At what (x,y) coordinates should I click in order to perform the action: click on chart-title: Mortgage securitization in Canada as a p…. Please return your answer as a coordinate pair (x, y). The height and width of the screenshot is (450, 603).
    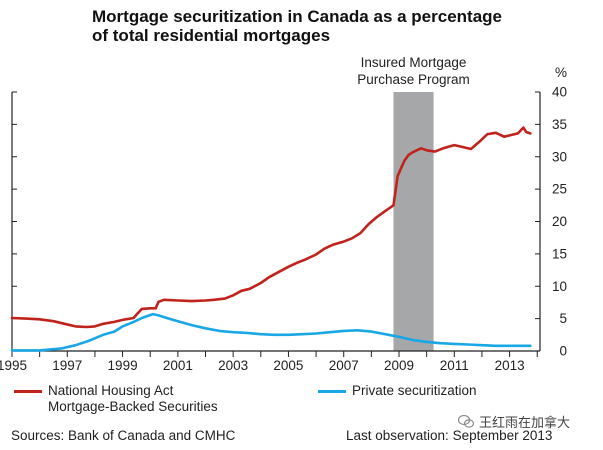
    Looking at the image, I should click on (344, 26).